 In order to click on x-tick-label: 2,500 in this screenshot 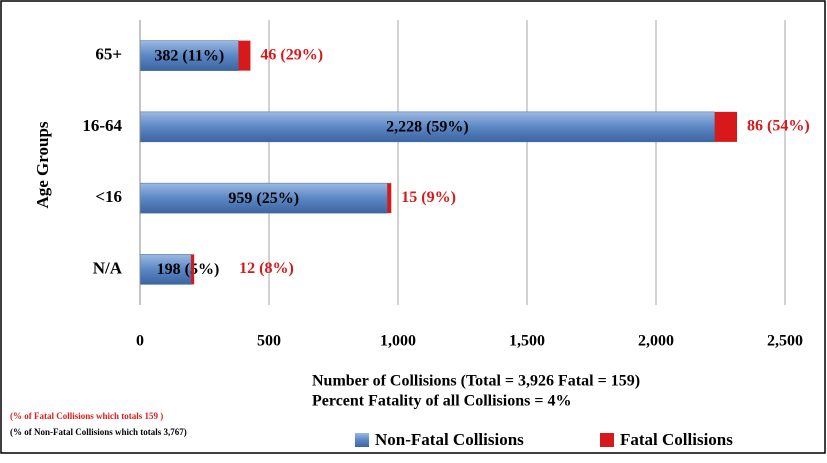, I will do `click(785, 341)`.